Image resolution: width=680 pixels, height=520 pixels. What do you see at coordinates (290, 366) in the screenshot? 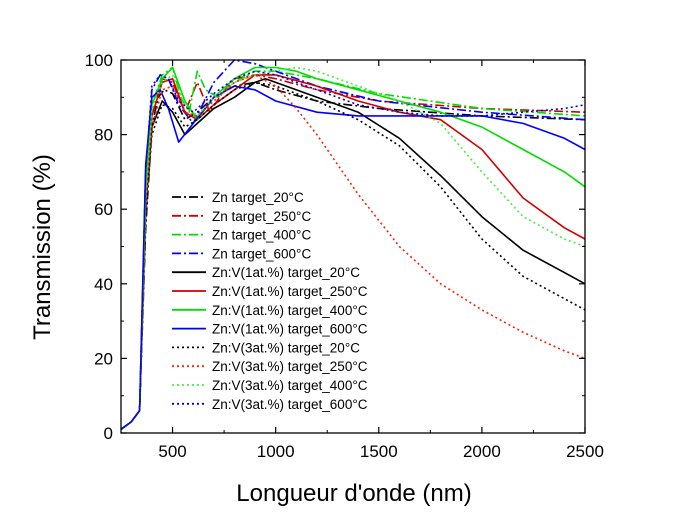
I see `legend-label-10: Zn:V(3at.%) target_250°C` at bounding box center [290, 366].